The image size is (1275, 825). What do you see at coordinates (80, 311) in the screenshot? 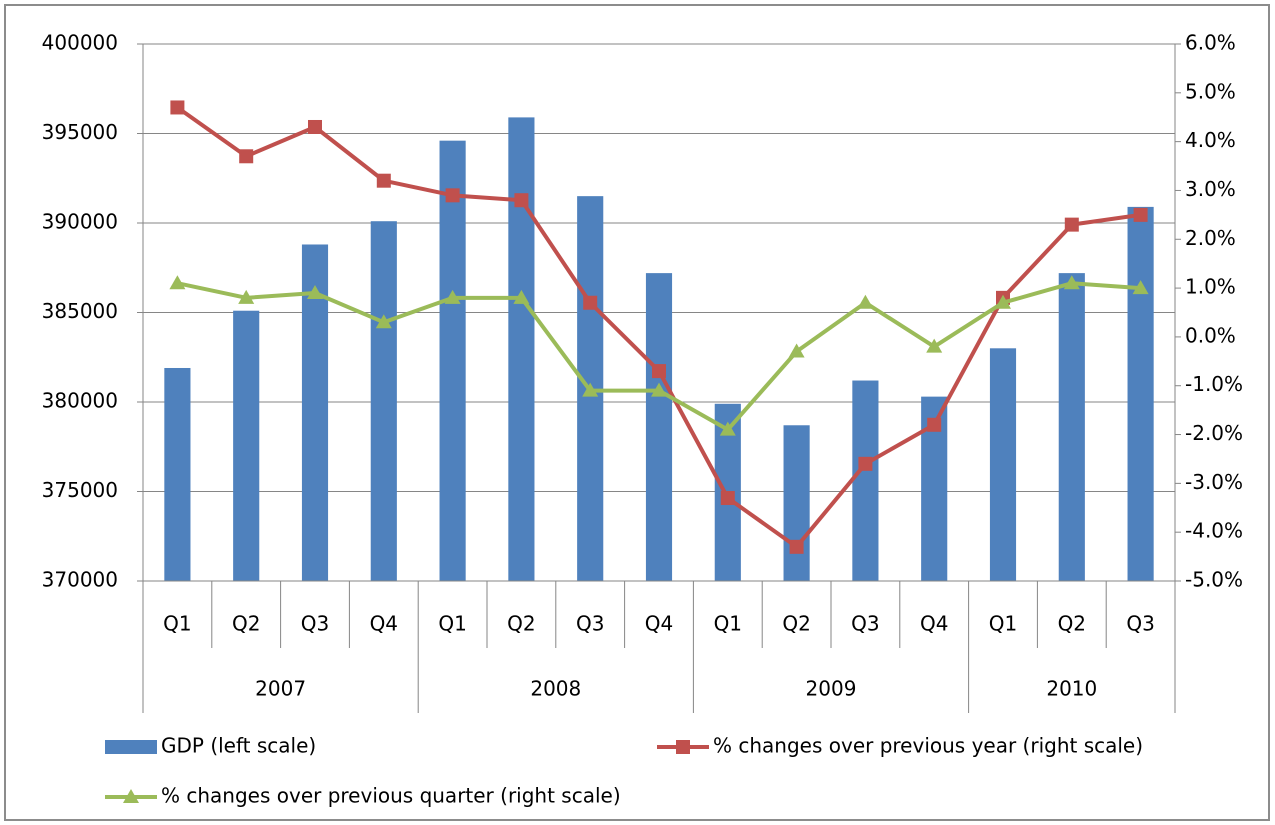
I see `y-tick-label: 385000` at bounding box center [80, 311].